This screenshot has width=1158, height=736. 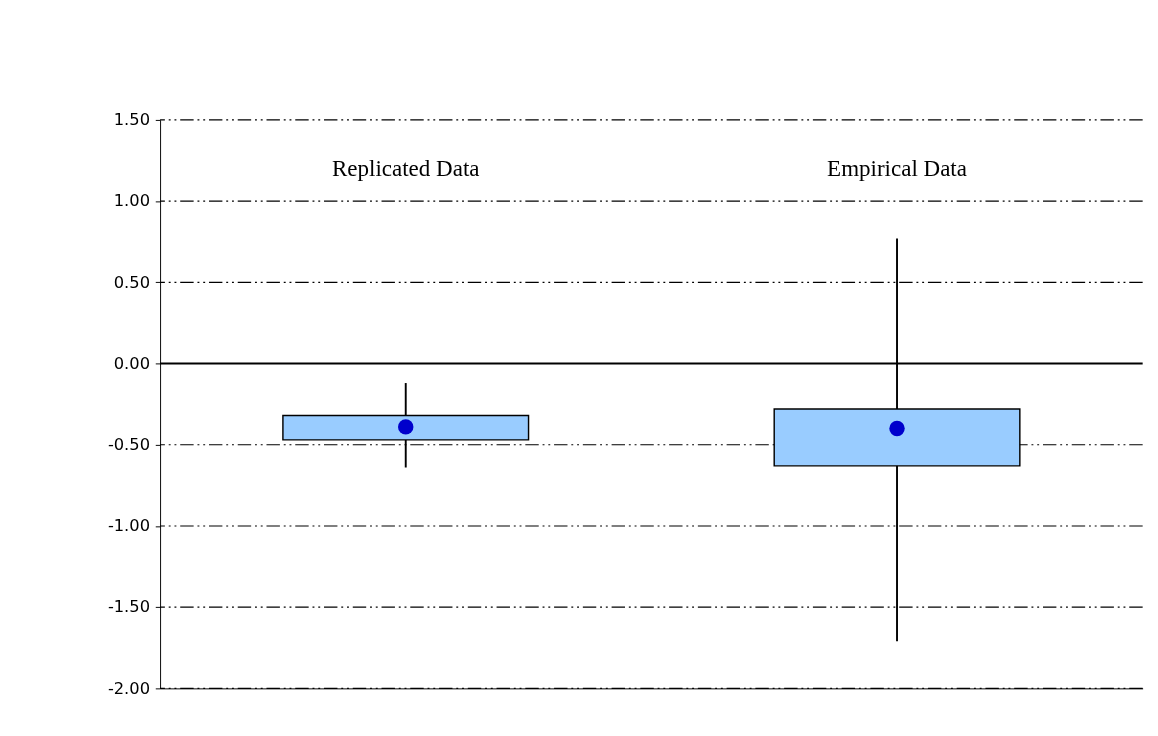 I want to click on y-tick-label: -1.00, so click(x=129, y=526).